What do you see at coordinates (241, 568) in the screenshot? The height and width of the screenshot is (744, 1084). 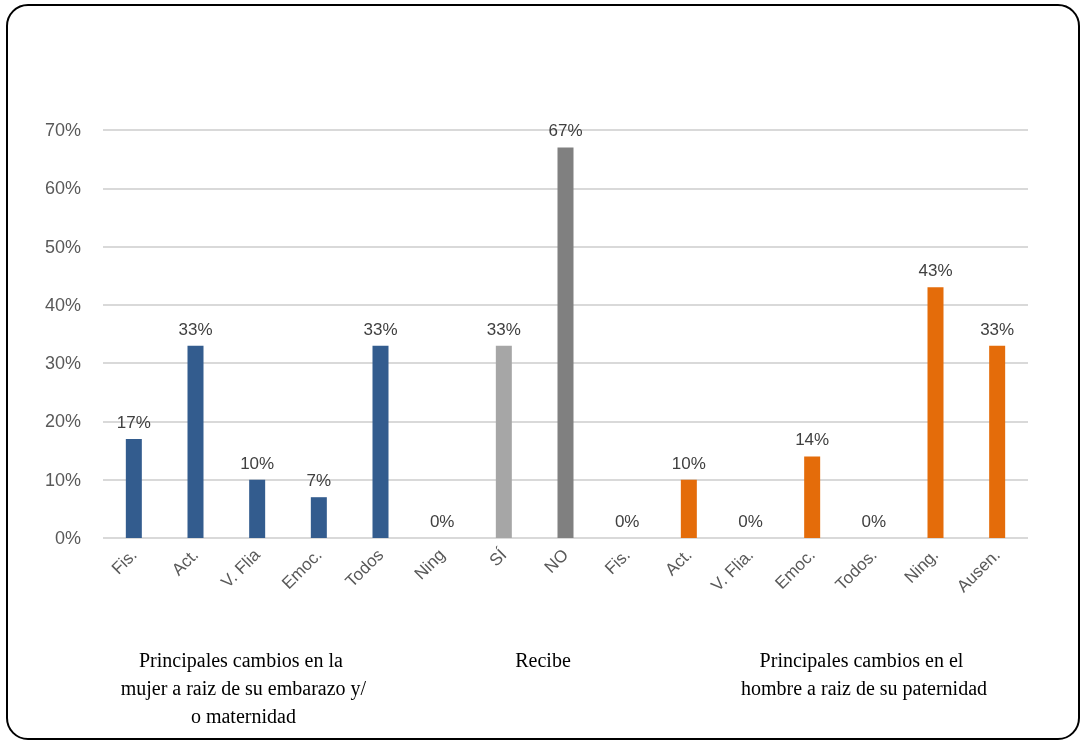 I see `x-tick-label: V. Flia` at bounding box center [241, 568].